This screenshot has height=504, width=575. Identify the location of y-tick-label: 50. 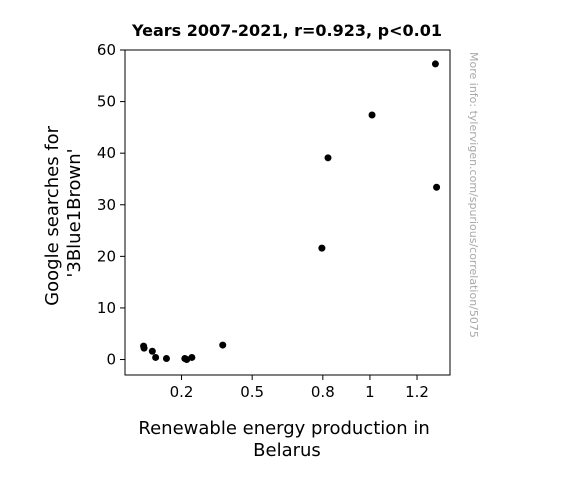
(106, 102).